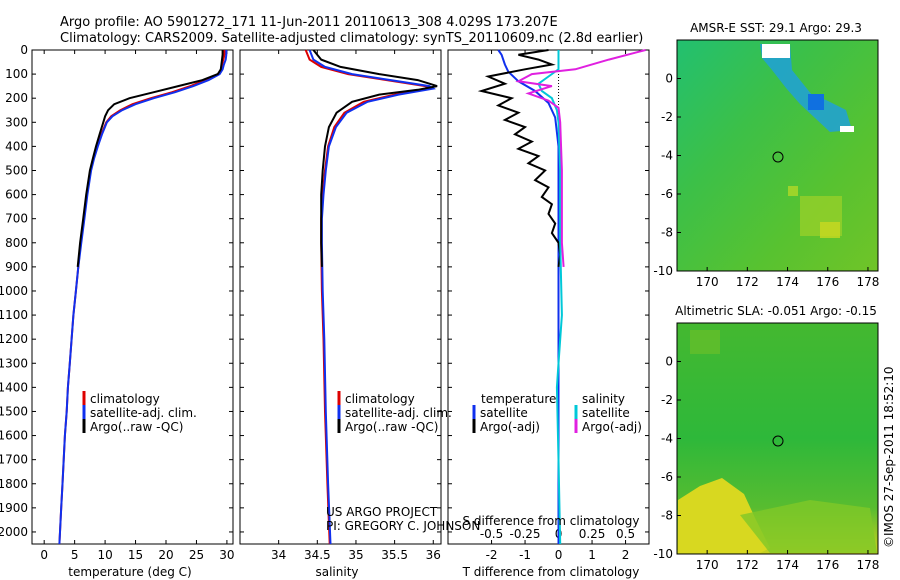 The height and width of the screenshot is (580, 900). I want to click on pi-label: PI: GREGORY C. JOHNSON, so click(403, 526).